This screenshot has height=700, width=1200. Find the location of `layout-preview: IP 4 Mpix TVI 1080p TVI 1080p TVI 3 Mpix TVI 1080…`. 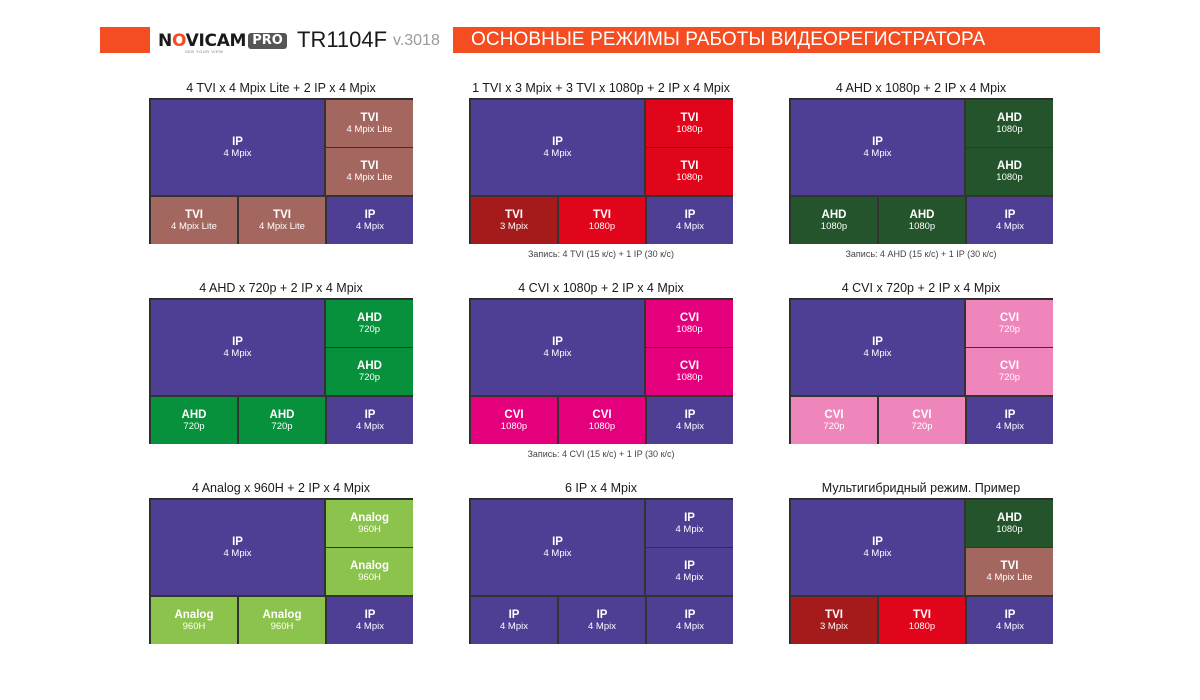

layout-preview: IP 4 Mpix TVI 1080p TVI 1080p TVI 3 Mpix TVI 1080… is located at coordinates (601, 171).